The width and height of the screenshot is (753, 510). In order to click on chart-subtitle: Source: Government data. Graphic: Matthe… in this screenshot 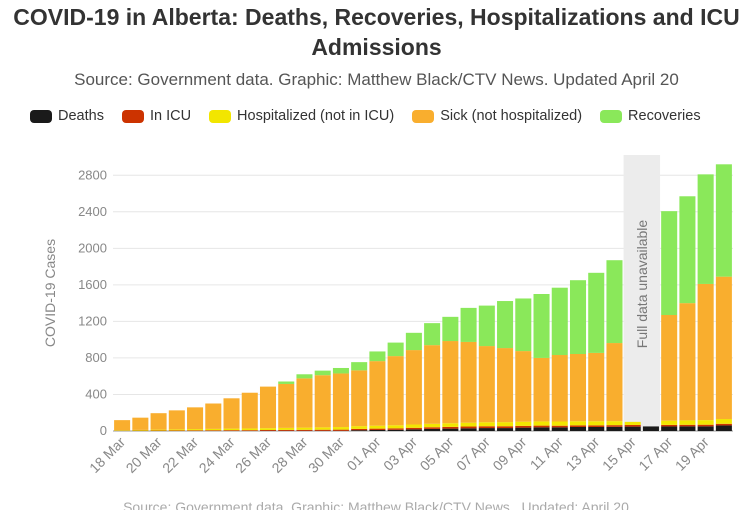, I will do `click(376, 79)`.